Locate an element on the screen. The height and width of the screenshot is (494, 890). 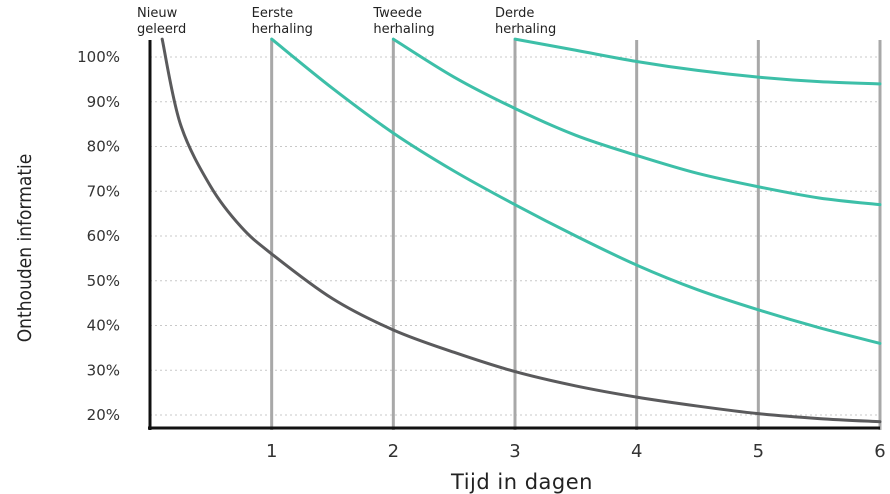
y-tick-label: 100% is located at coordinates (98, 57).